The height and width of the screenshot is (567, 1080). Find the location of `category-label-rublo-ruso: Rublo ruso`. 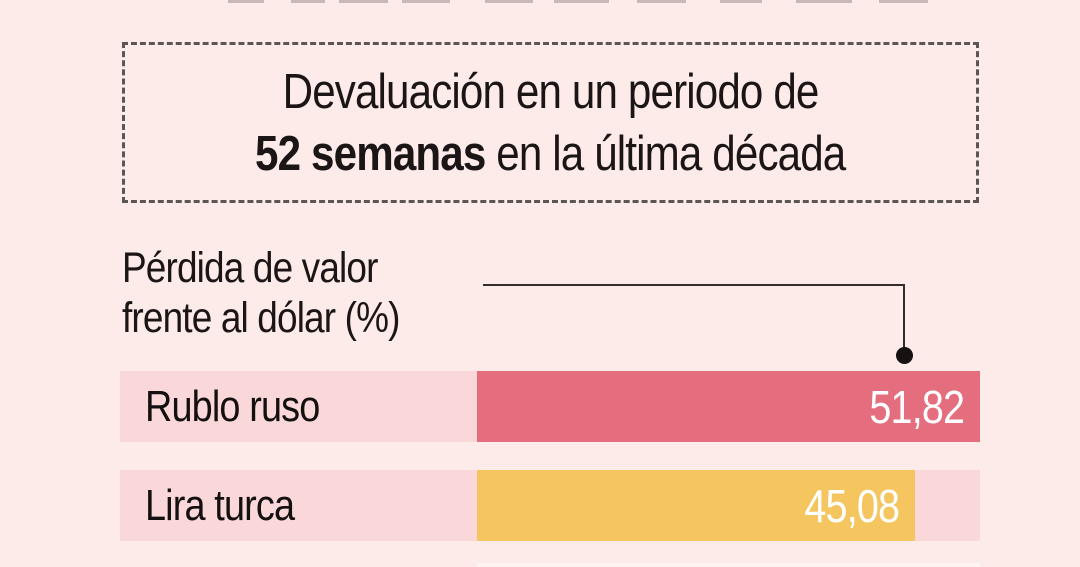

category-label-rublo-ruso: Rublo ruso is located at coordinates (232, 406).